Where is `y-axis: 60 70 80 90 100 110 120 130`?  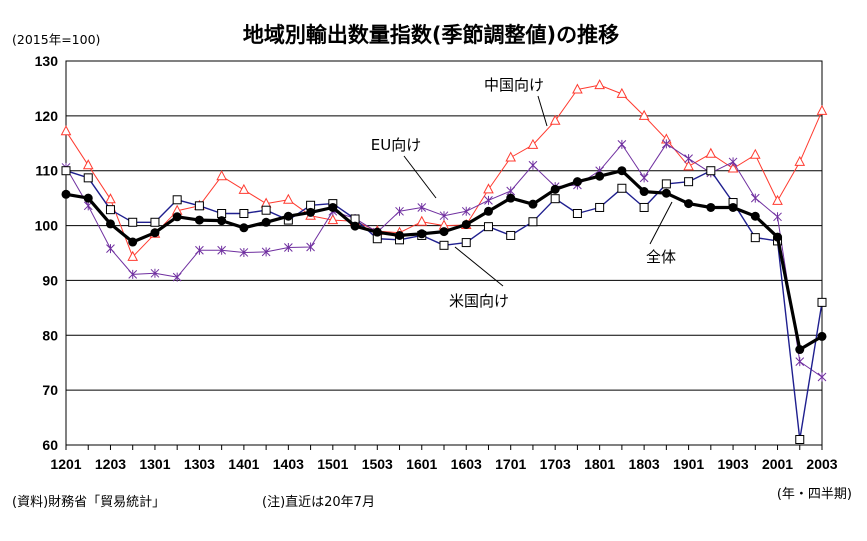
y-axis: 60 70 80 90 100 110 120 130 is located at coordinates (47, 253).